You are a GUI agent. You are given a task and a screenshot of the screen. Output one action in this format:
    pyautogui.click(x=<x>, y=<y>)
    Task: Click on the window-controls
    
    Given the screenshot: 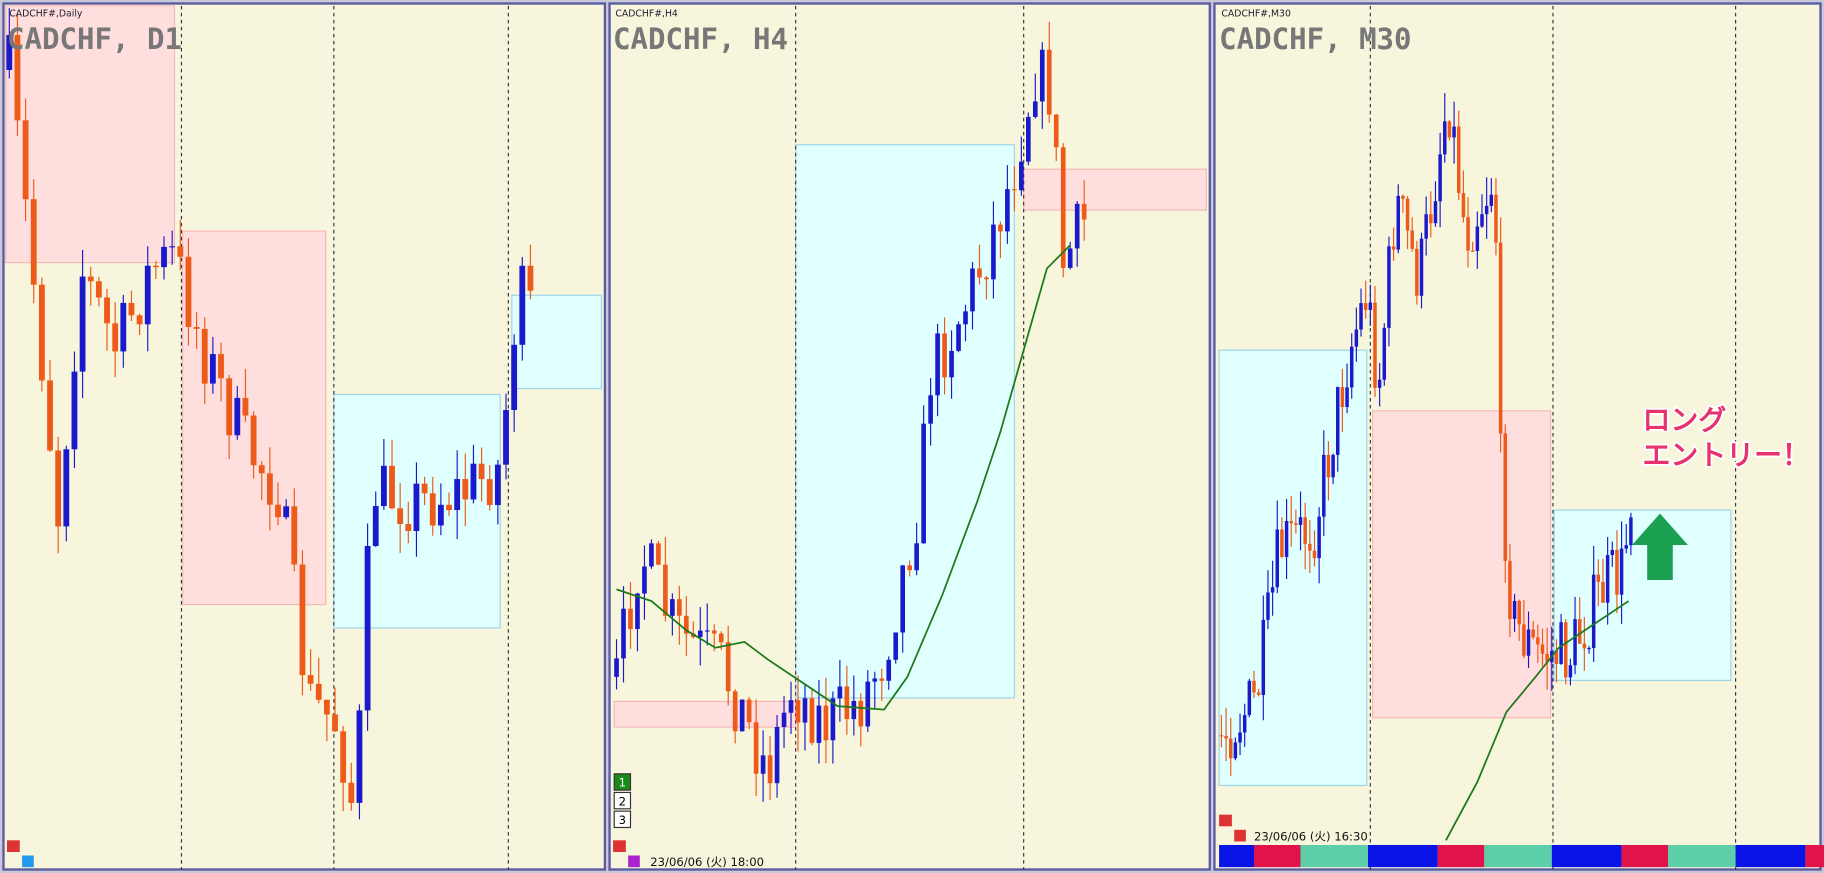 What is the action you would take?
    pyautogui.click(x=626, y=841)
    